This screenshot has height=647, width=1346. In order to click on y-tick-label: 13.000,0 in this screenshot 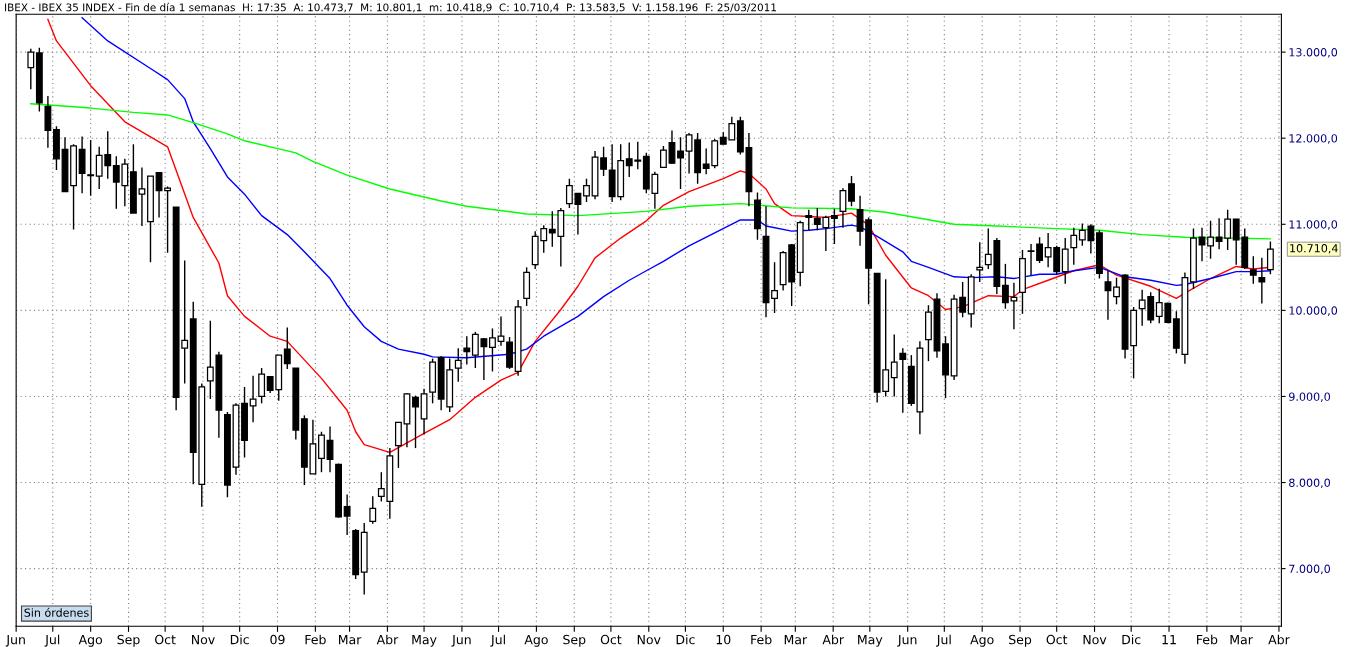, I will do `click(1313, 53)`.